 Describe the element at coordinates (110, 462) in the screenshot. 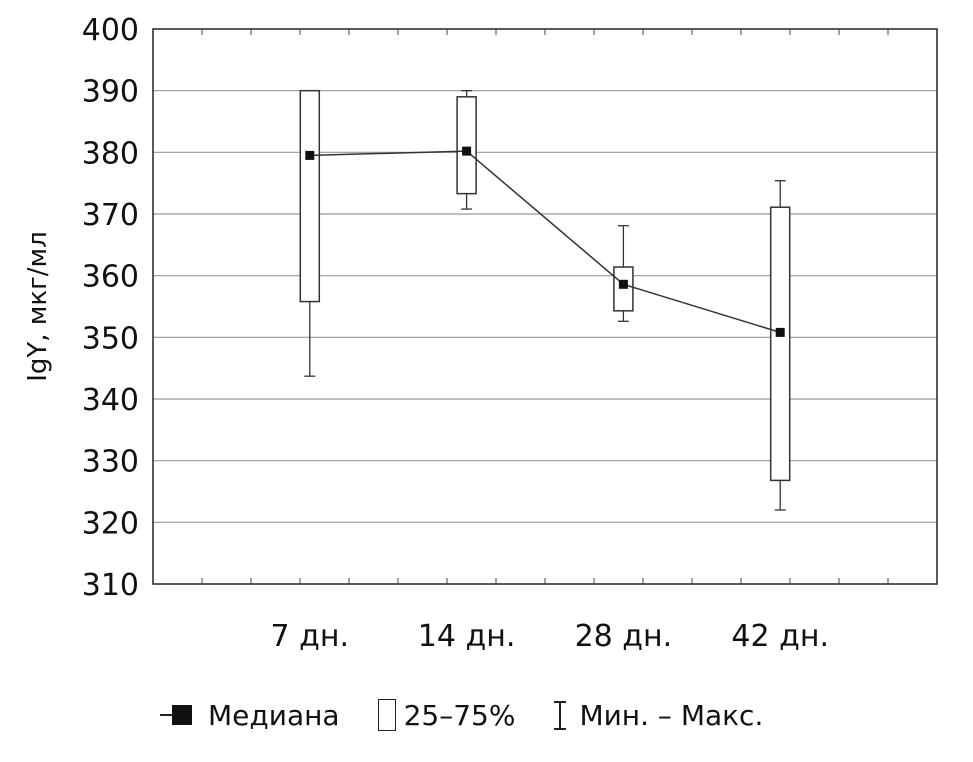

I see `y-tick-label: 330` at that location.